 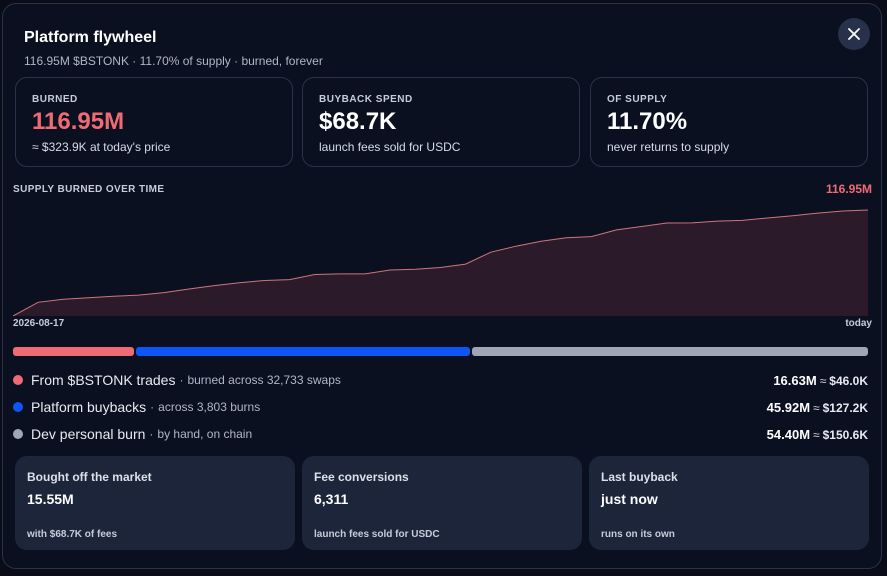 I want to click on card-sub: runs on its own, so click(x=638, y=534).